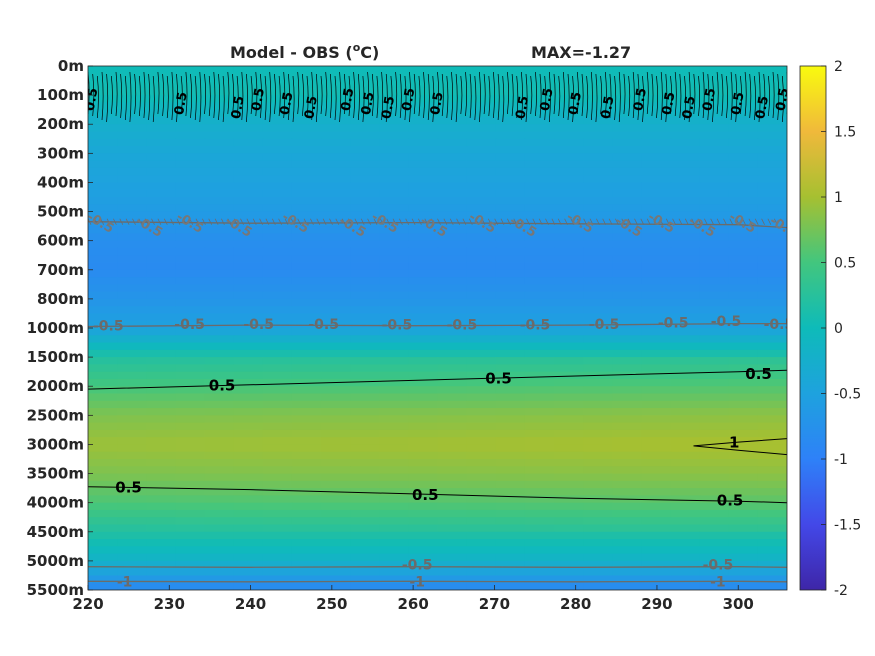 Image resolution: width=875 pixels, height=656 pixels. Describe the element at coordinates (60, 299) in the screenshot. I see `y-tick-label: 800m` at that location.